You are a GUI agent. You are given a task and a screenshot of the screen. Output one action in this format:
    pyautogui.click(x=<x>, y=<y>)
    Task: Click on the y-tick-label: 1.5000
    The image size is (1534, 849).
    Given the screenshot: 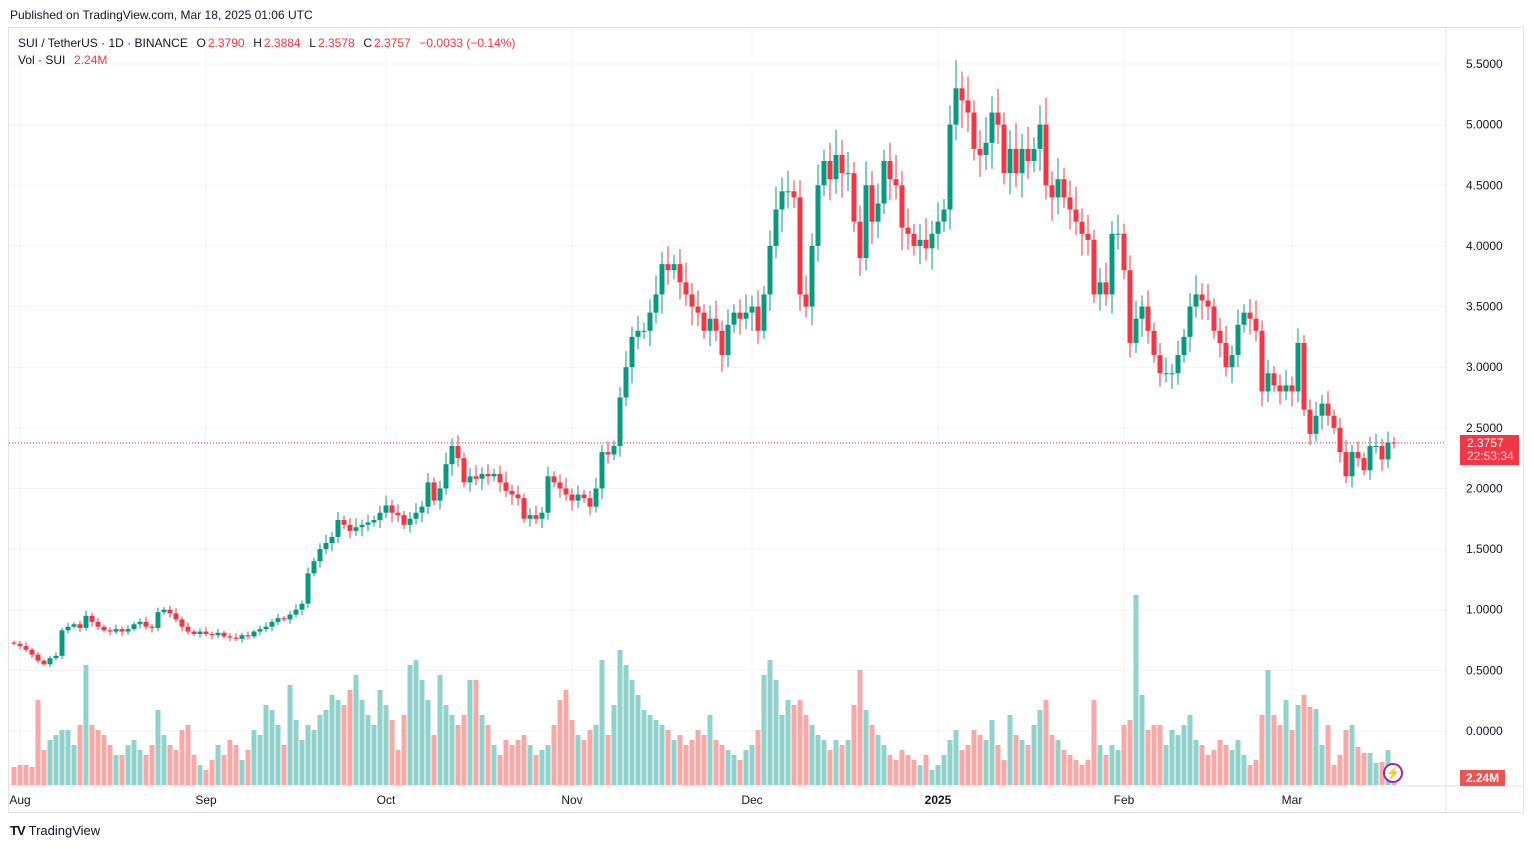 What is the action you would take?
    pyautogui.click(x=1484, y=549)
    